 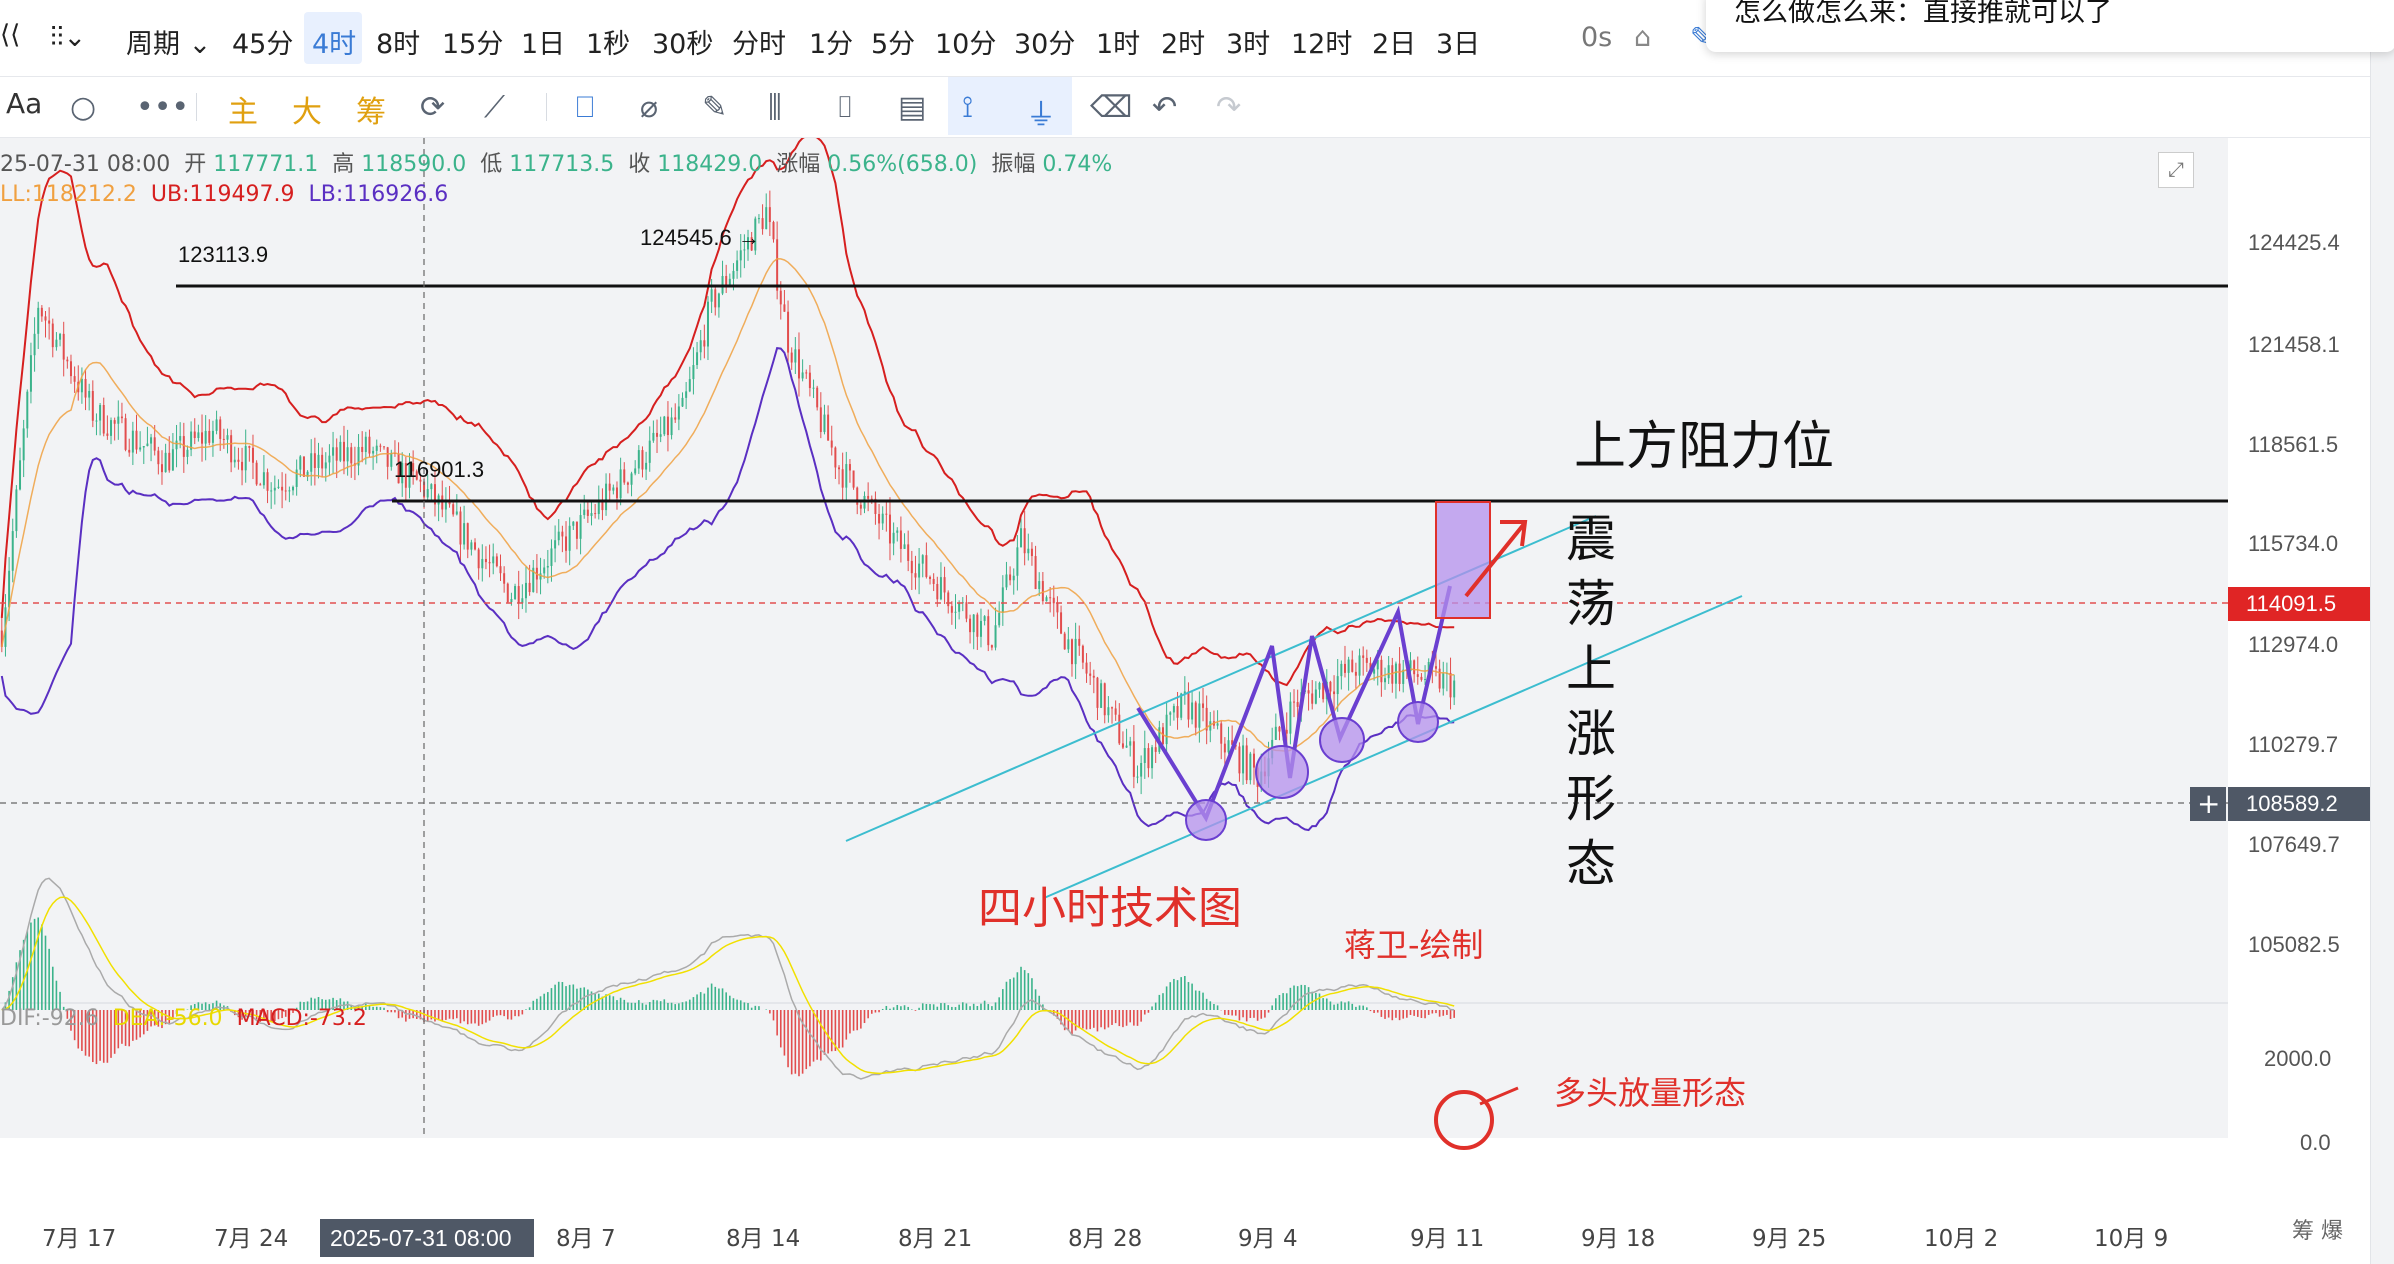 I want to click on dif-line, so click(x=728, y=978).